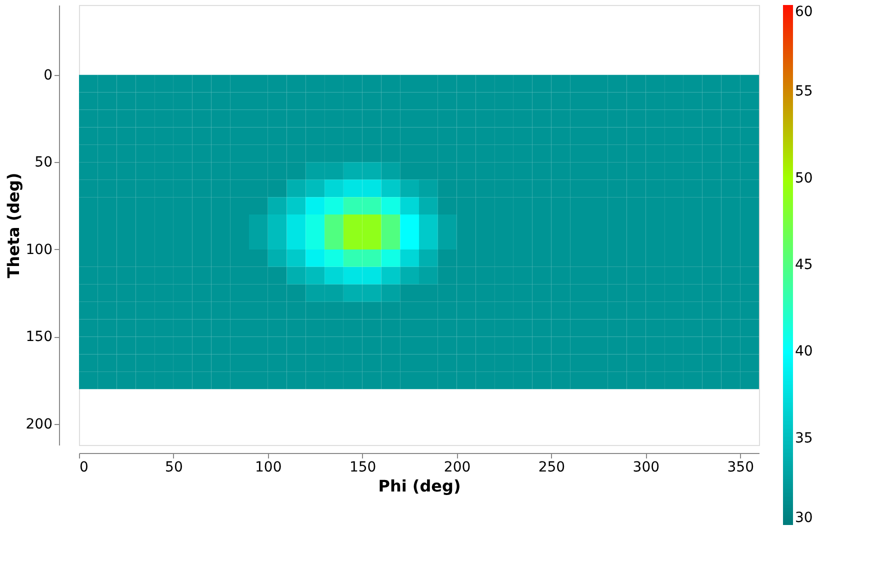 The image size is (875, 568). I want to click on x-tick-label: 250, so click(552, 468).